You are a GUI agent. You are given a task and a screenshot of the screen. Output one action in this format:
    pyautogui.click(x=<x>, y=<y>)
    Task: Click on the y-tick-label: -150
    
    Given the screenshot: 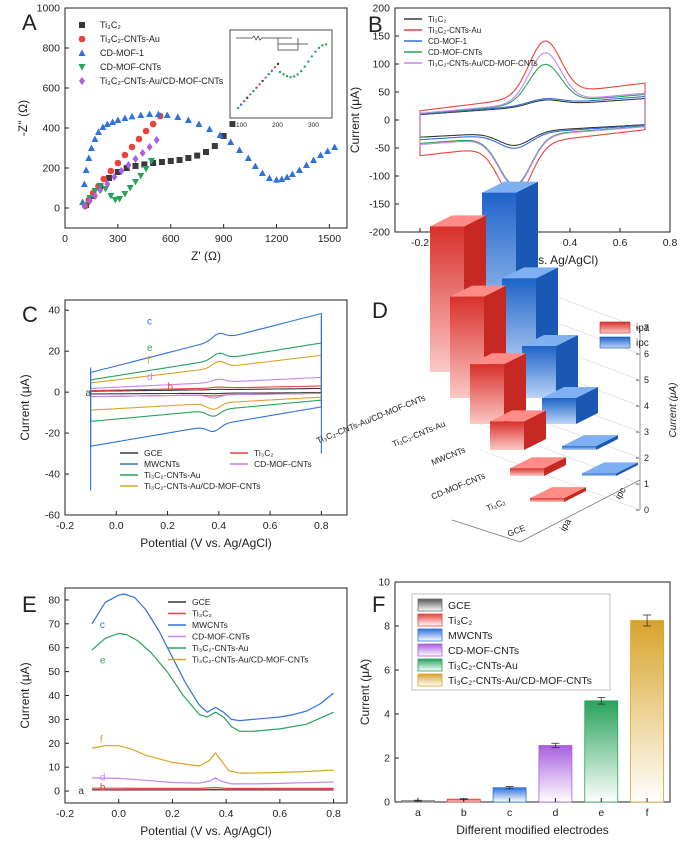 What is the action you would take?
    pyautogui.click(x=379, y=205)
    